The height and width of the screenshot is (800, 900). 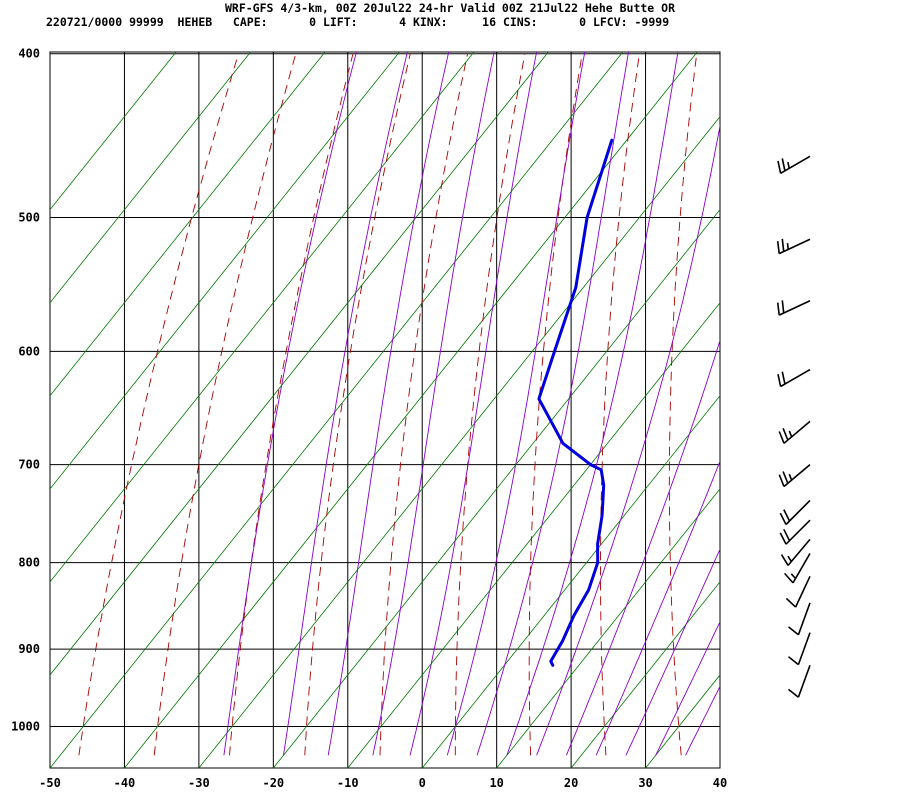 I want to click on y-tick-label: 600, so click(x=29, y=351).